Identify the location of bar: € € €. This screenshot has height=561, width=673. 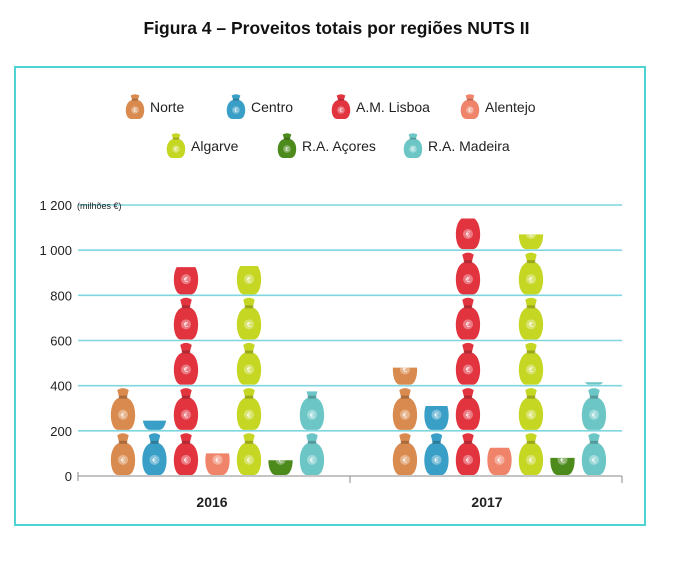
(594, 428).